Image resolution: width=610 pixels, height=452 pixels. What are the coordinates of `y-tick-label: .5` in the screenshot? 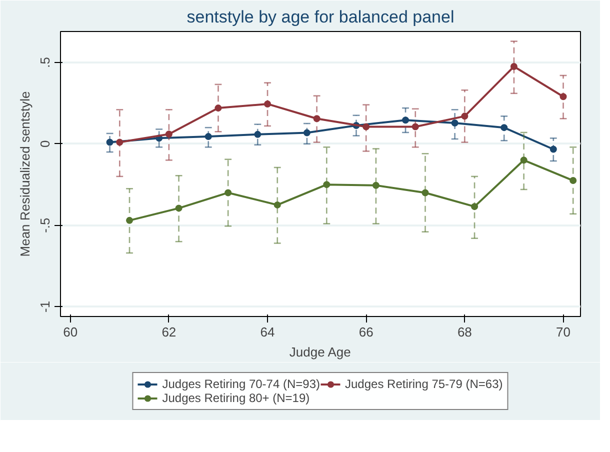 It's located at (45, 62).